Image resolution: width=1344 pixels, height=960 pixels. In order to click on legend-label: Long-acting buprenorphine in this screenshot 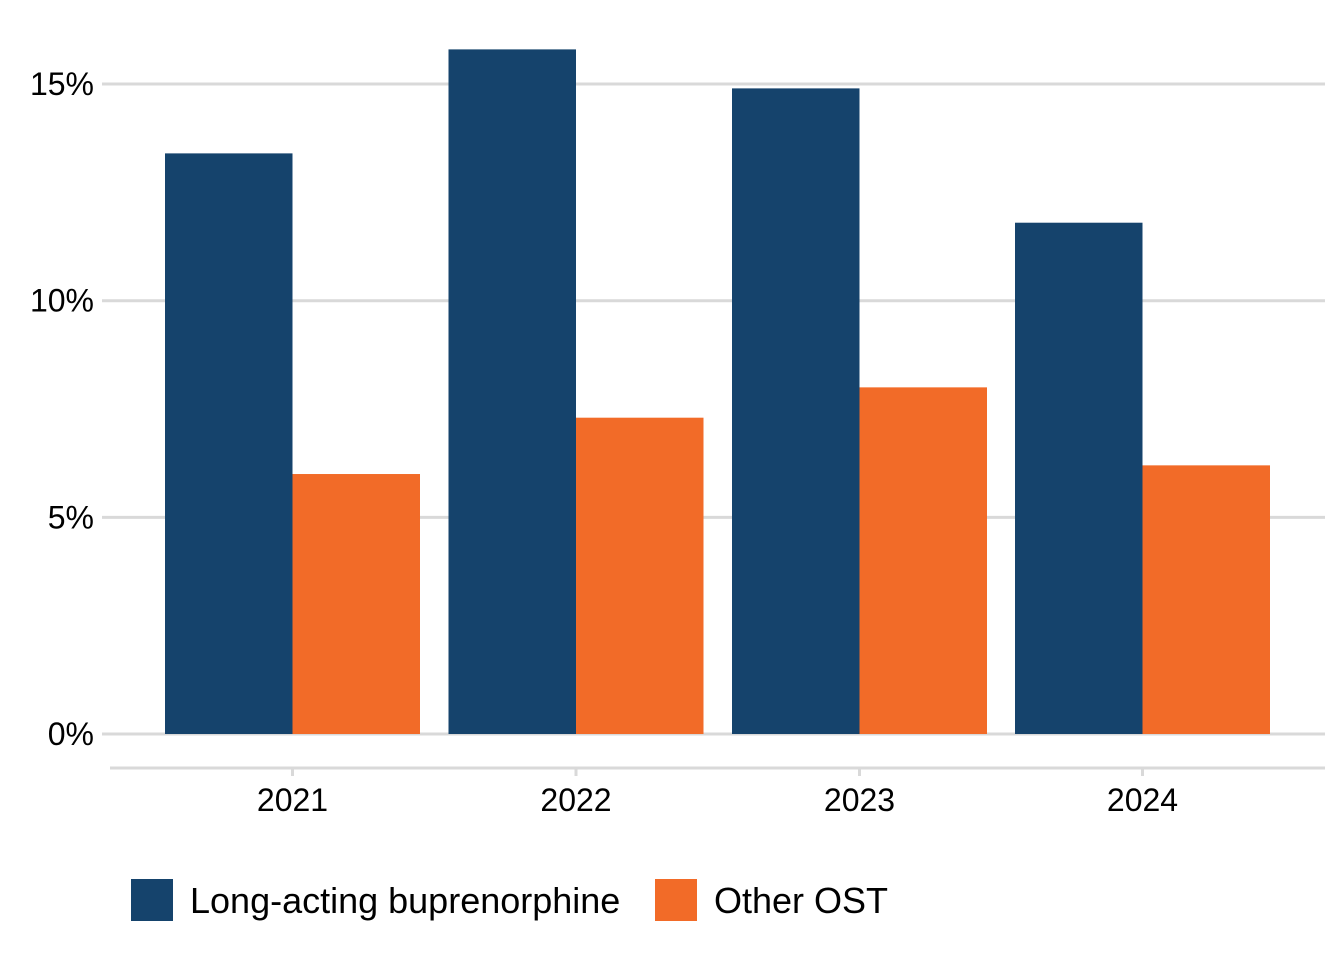, I will do `click(405, 900)`.